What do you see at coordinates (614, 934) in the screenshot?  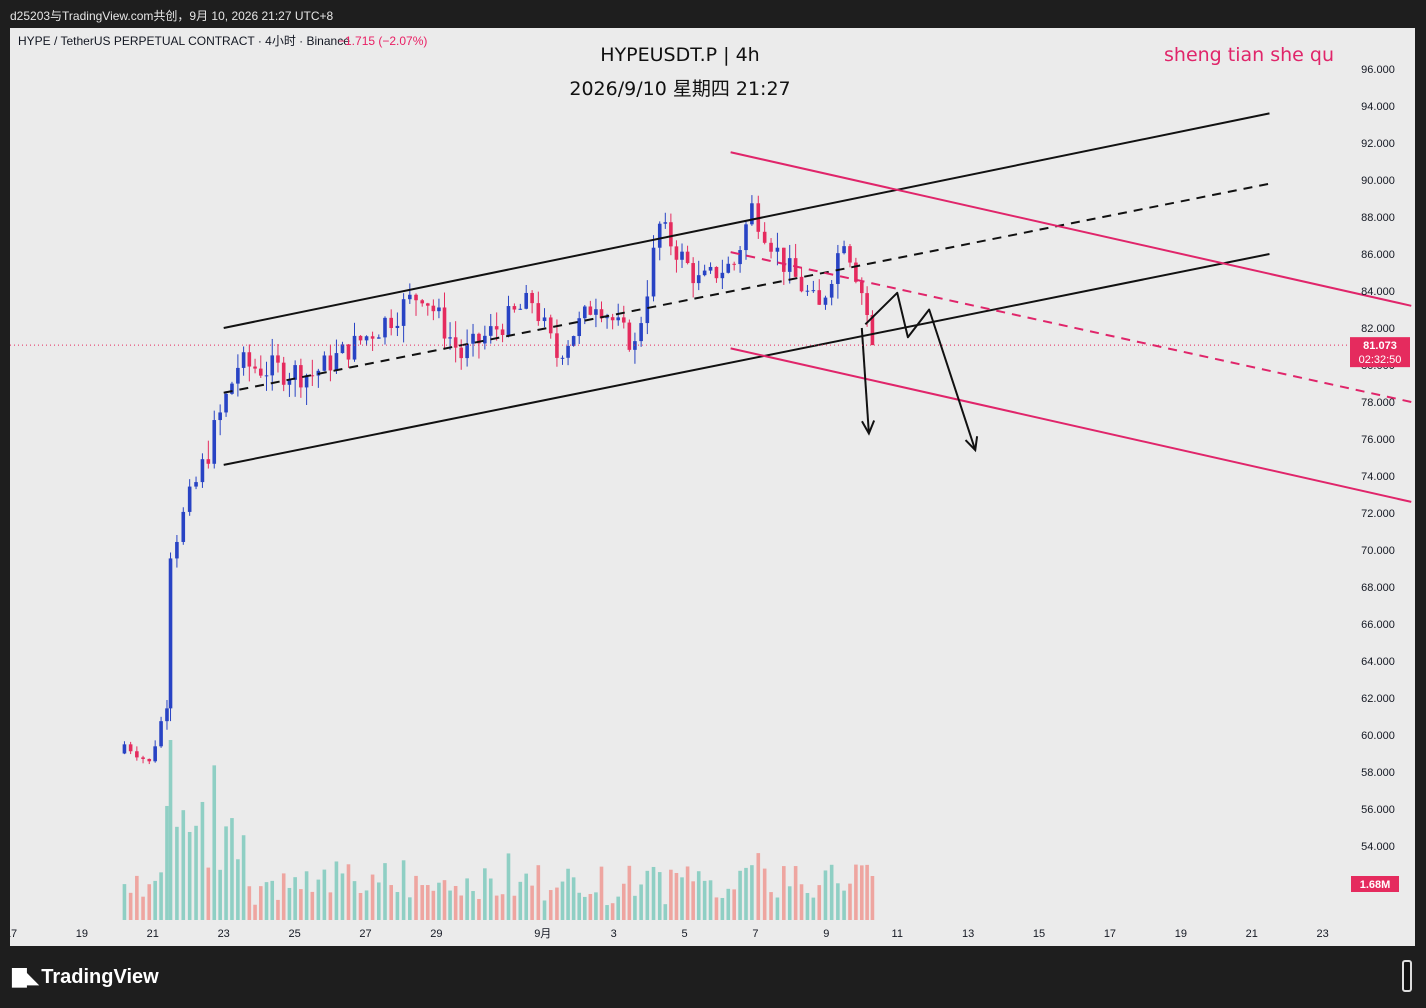 I see `x-tick-label: 3` at bounding box center [614, 934].